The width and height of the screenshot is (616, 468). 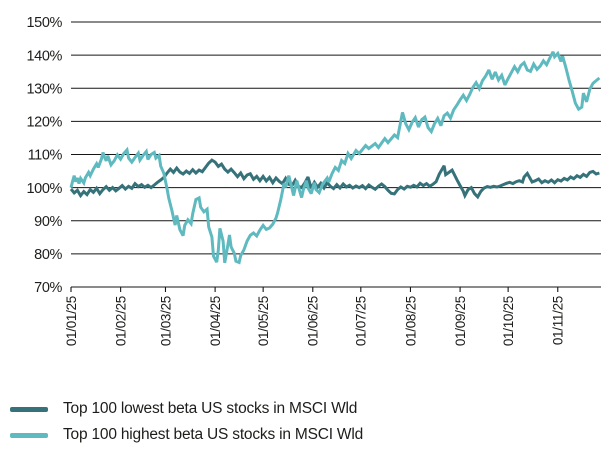 I want to click on legend-swatch-highest-beta, so click(x=29, y=435).